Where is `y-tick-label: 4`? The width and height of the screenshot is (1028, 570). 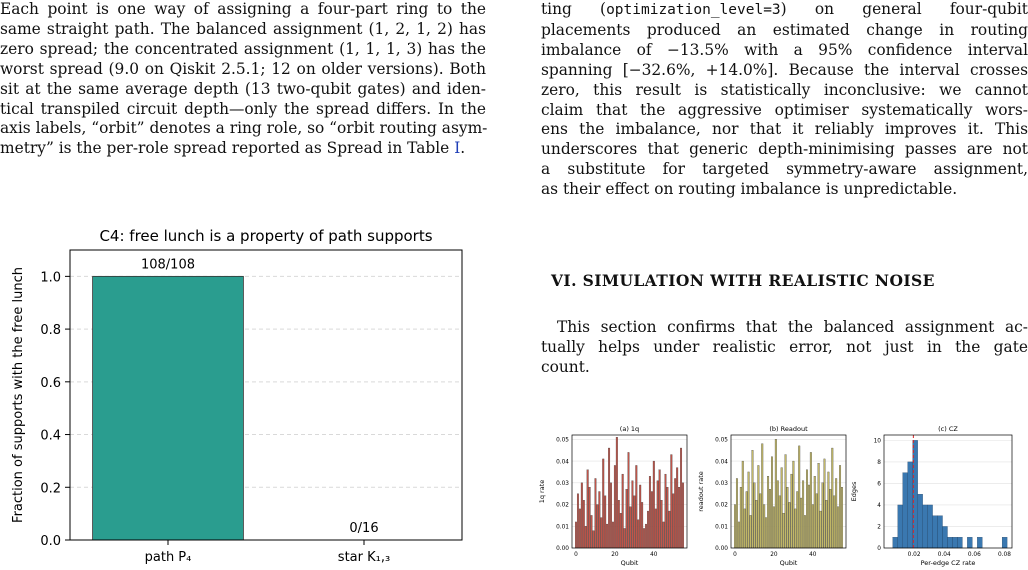 y-tick-label: 4 is located at coordinates (879, 506).